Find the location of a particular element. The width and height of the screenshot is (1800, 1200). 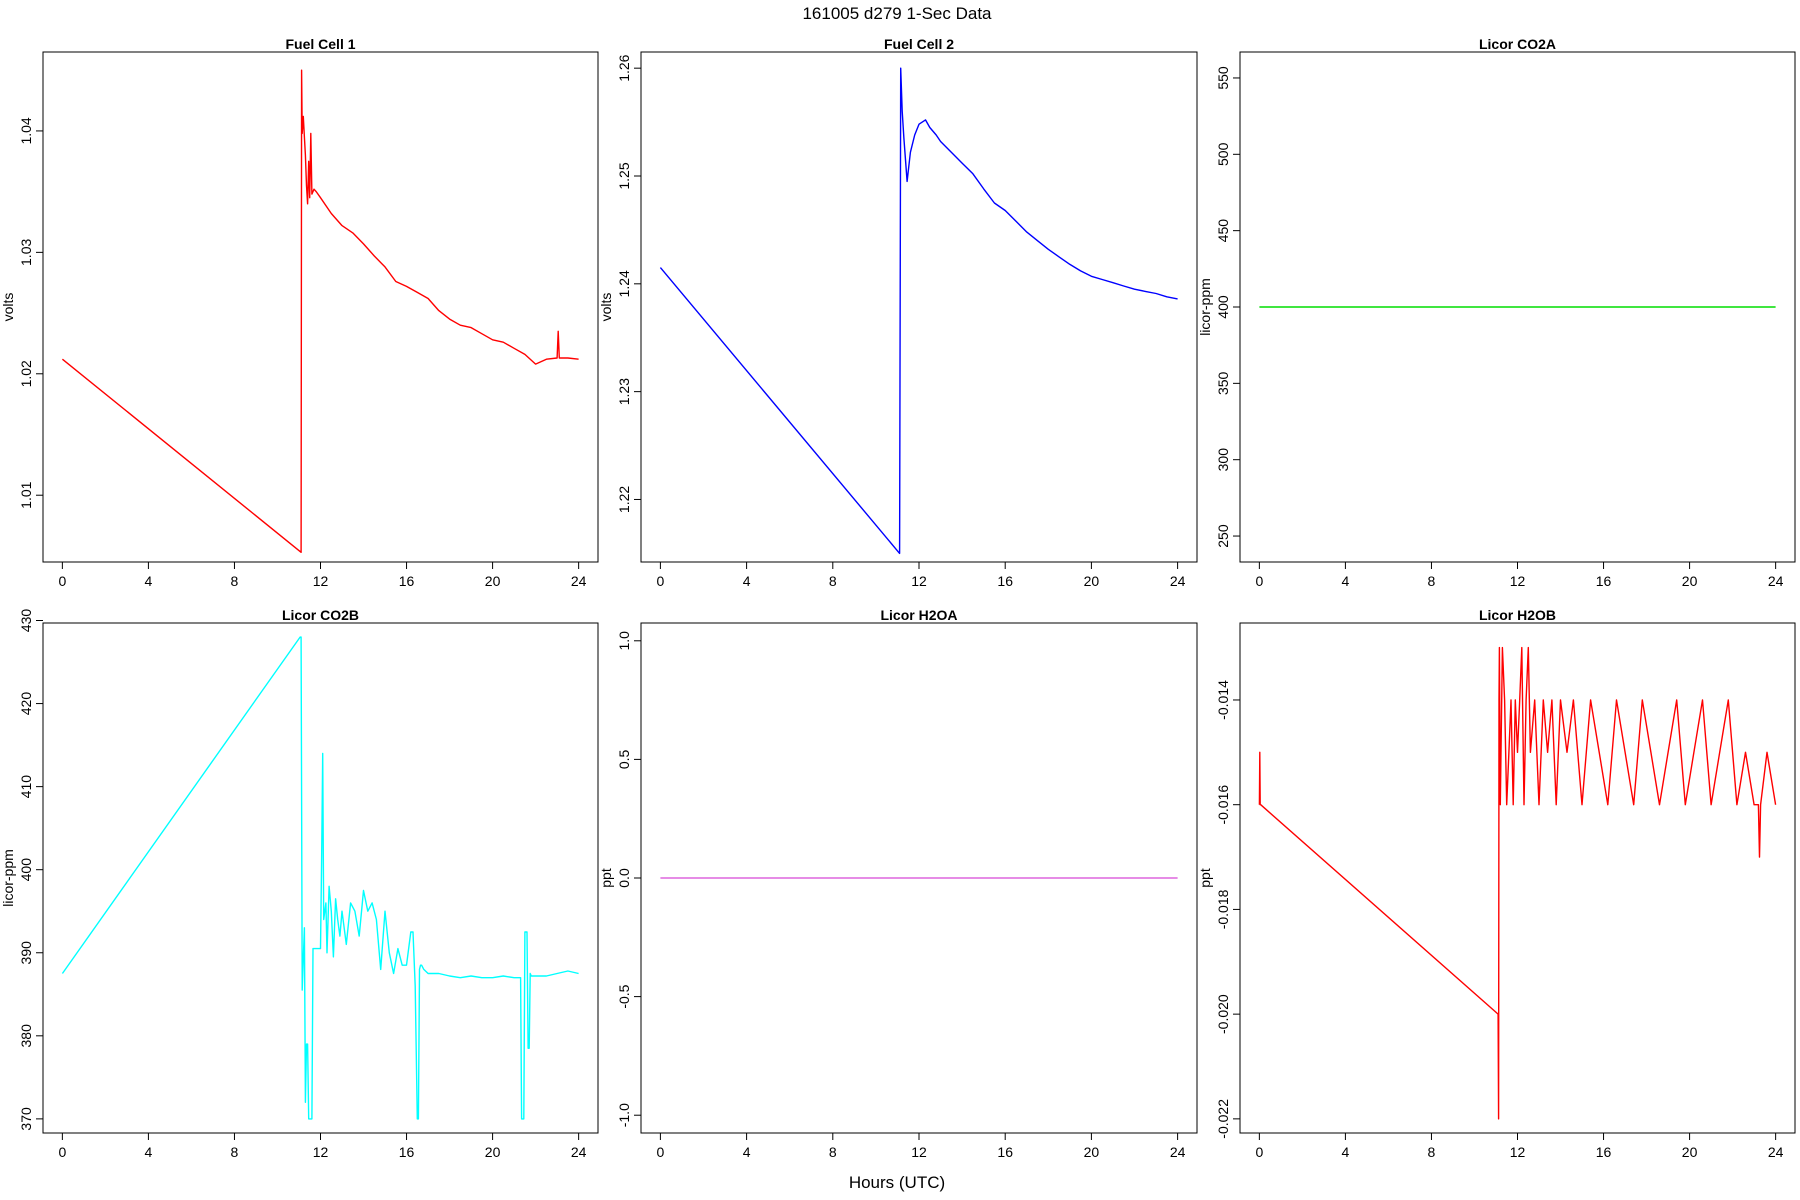

panel-title: Fuel Cell 1 is located at coordinates (320, 44).